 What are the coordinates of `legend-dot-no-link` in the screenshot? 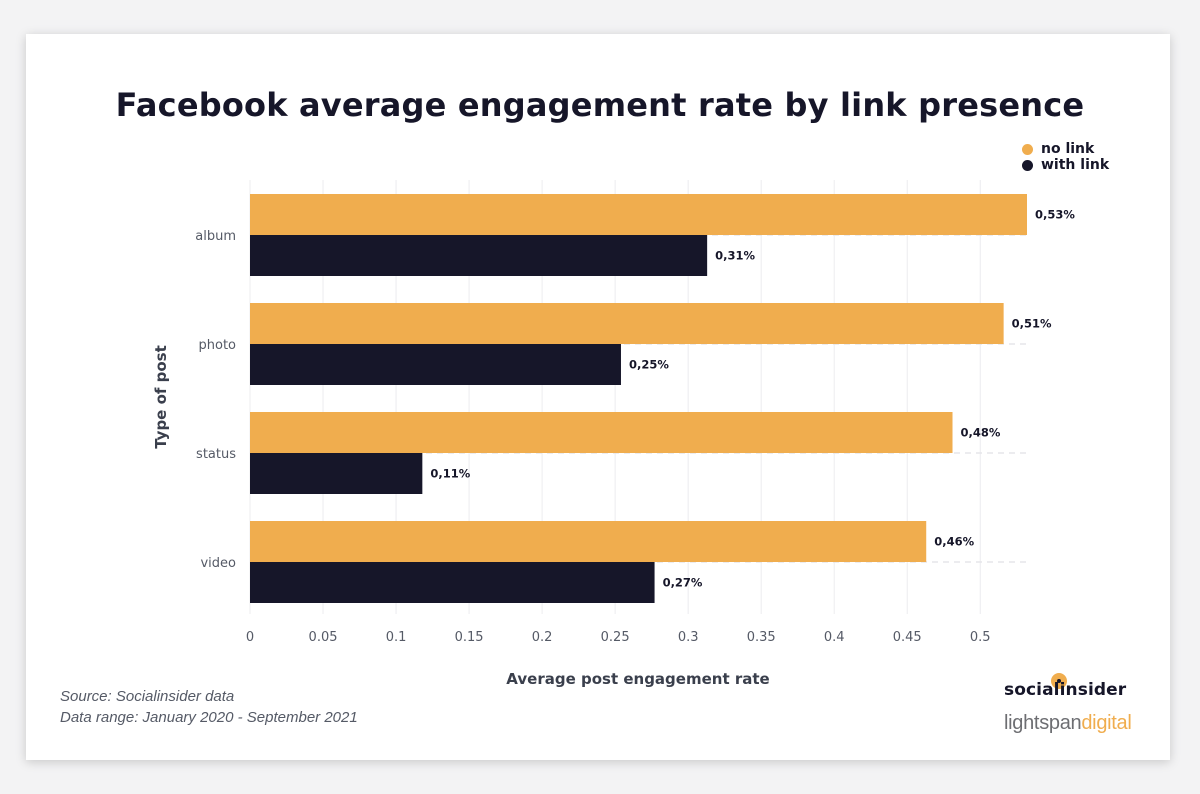 It's located at (1027, 149).